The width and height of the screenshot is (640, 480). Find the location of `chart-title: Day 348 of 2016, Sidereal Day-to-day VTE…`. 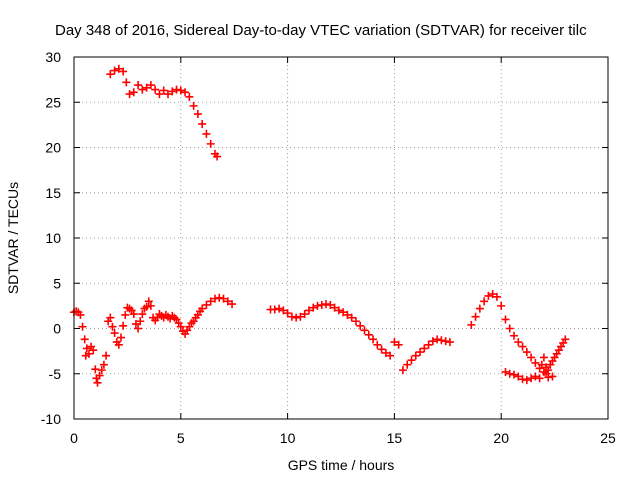

chart-title: Day 348 of 2016, Sidereal Day-to-day VTE… is located at coordinates (321, 30).